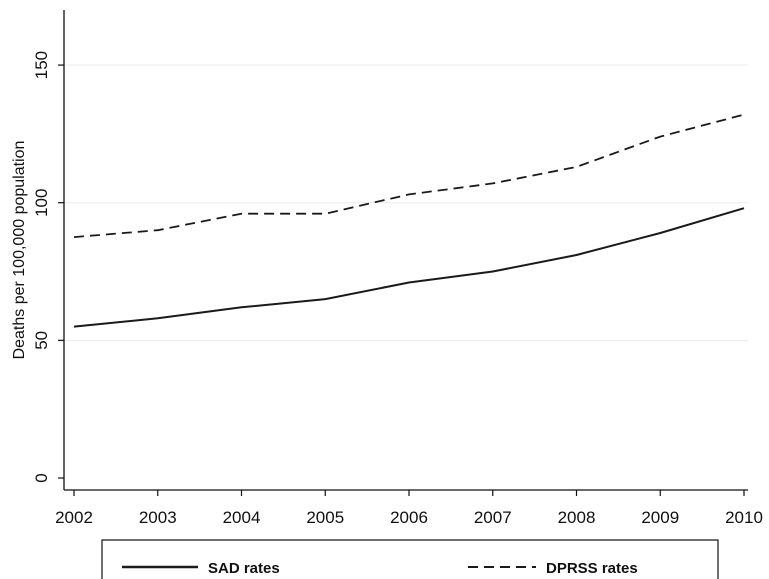  I want to click on x-tick-label-2006: 2006, so click(409, 517).